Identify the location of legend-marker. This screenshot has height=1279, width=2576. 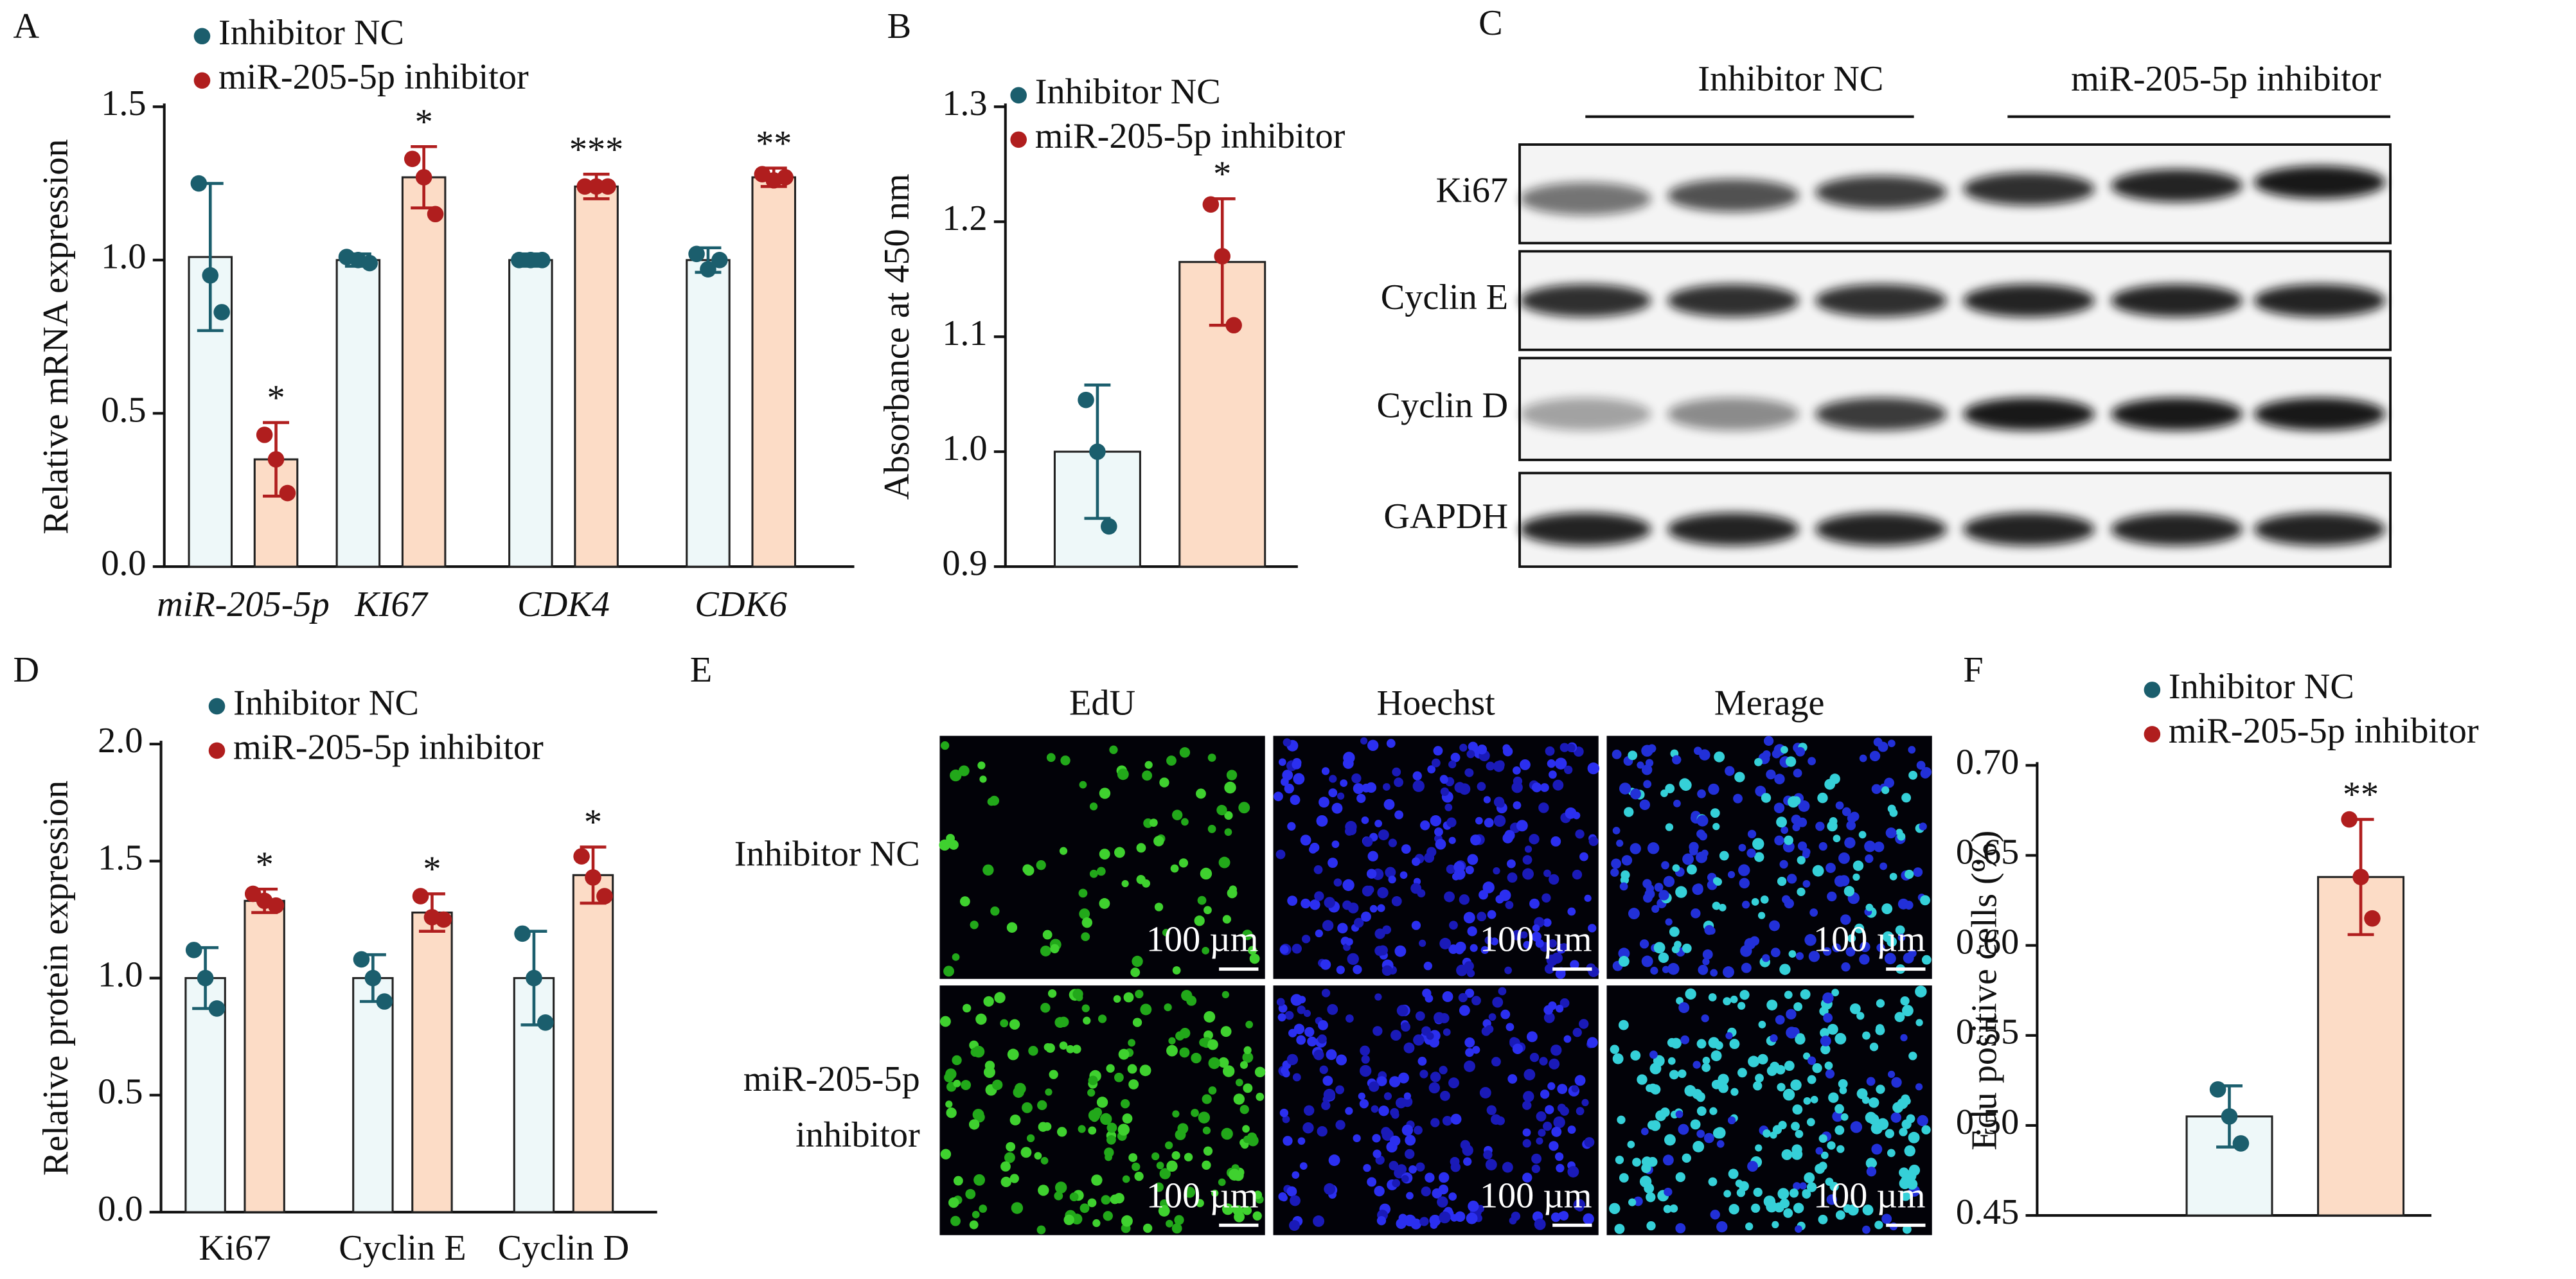
(1019, 96).